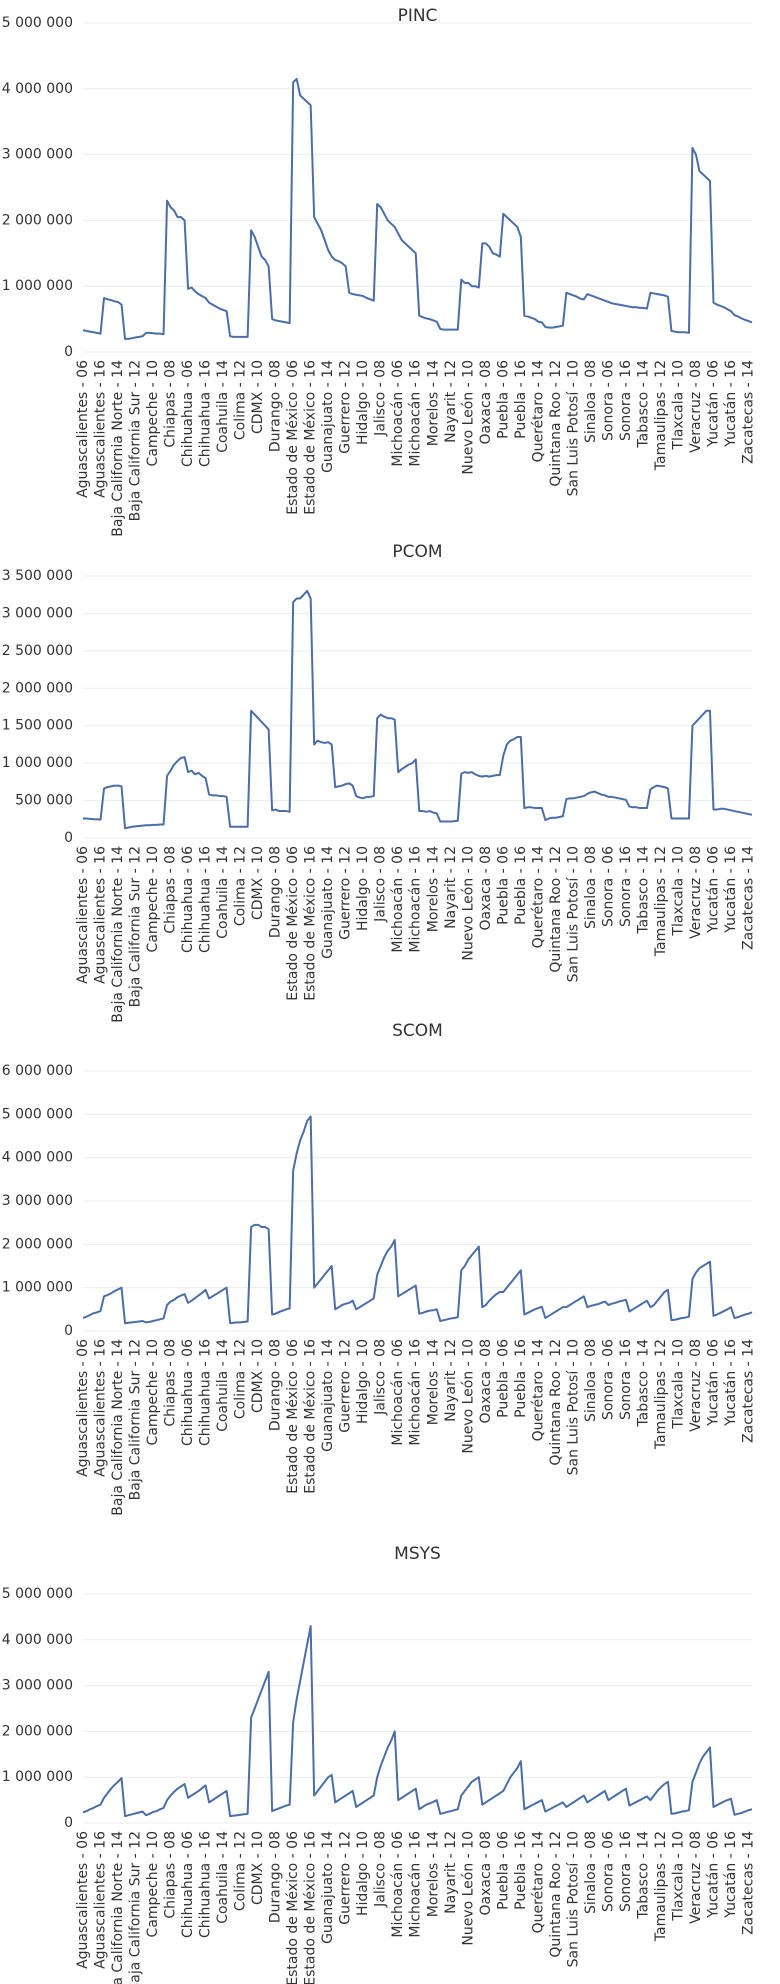 This screenshot has height=1984, width=780. What do you see at coordinates (37, 576) in the screenshot?
I see `y-tick-label: 3 500 000` at bounding box center [37, 576].